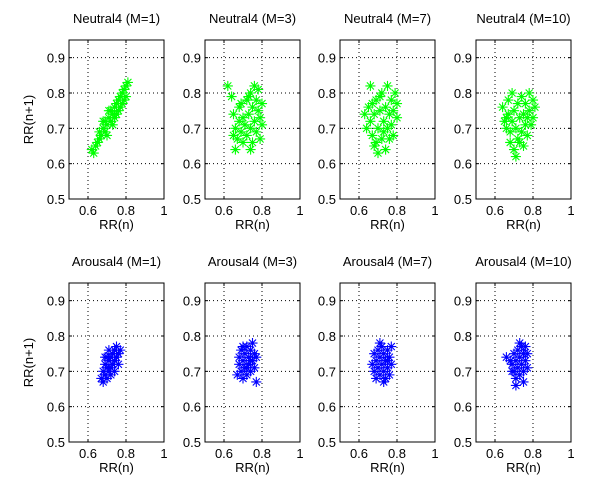  Describe the element at coordinates (116, 261) in the screenshot. I see `subplot-title: Arousal4 (M=1)` at that location.